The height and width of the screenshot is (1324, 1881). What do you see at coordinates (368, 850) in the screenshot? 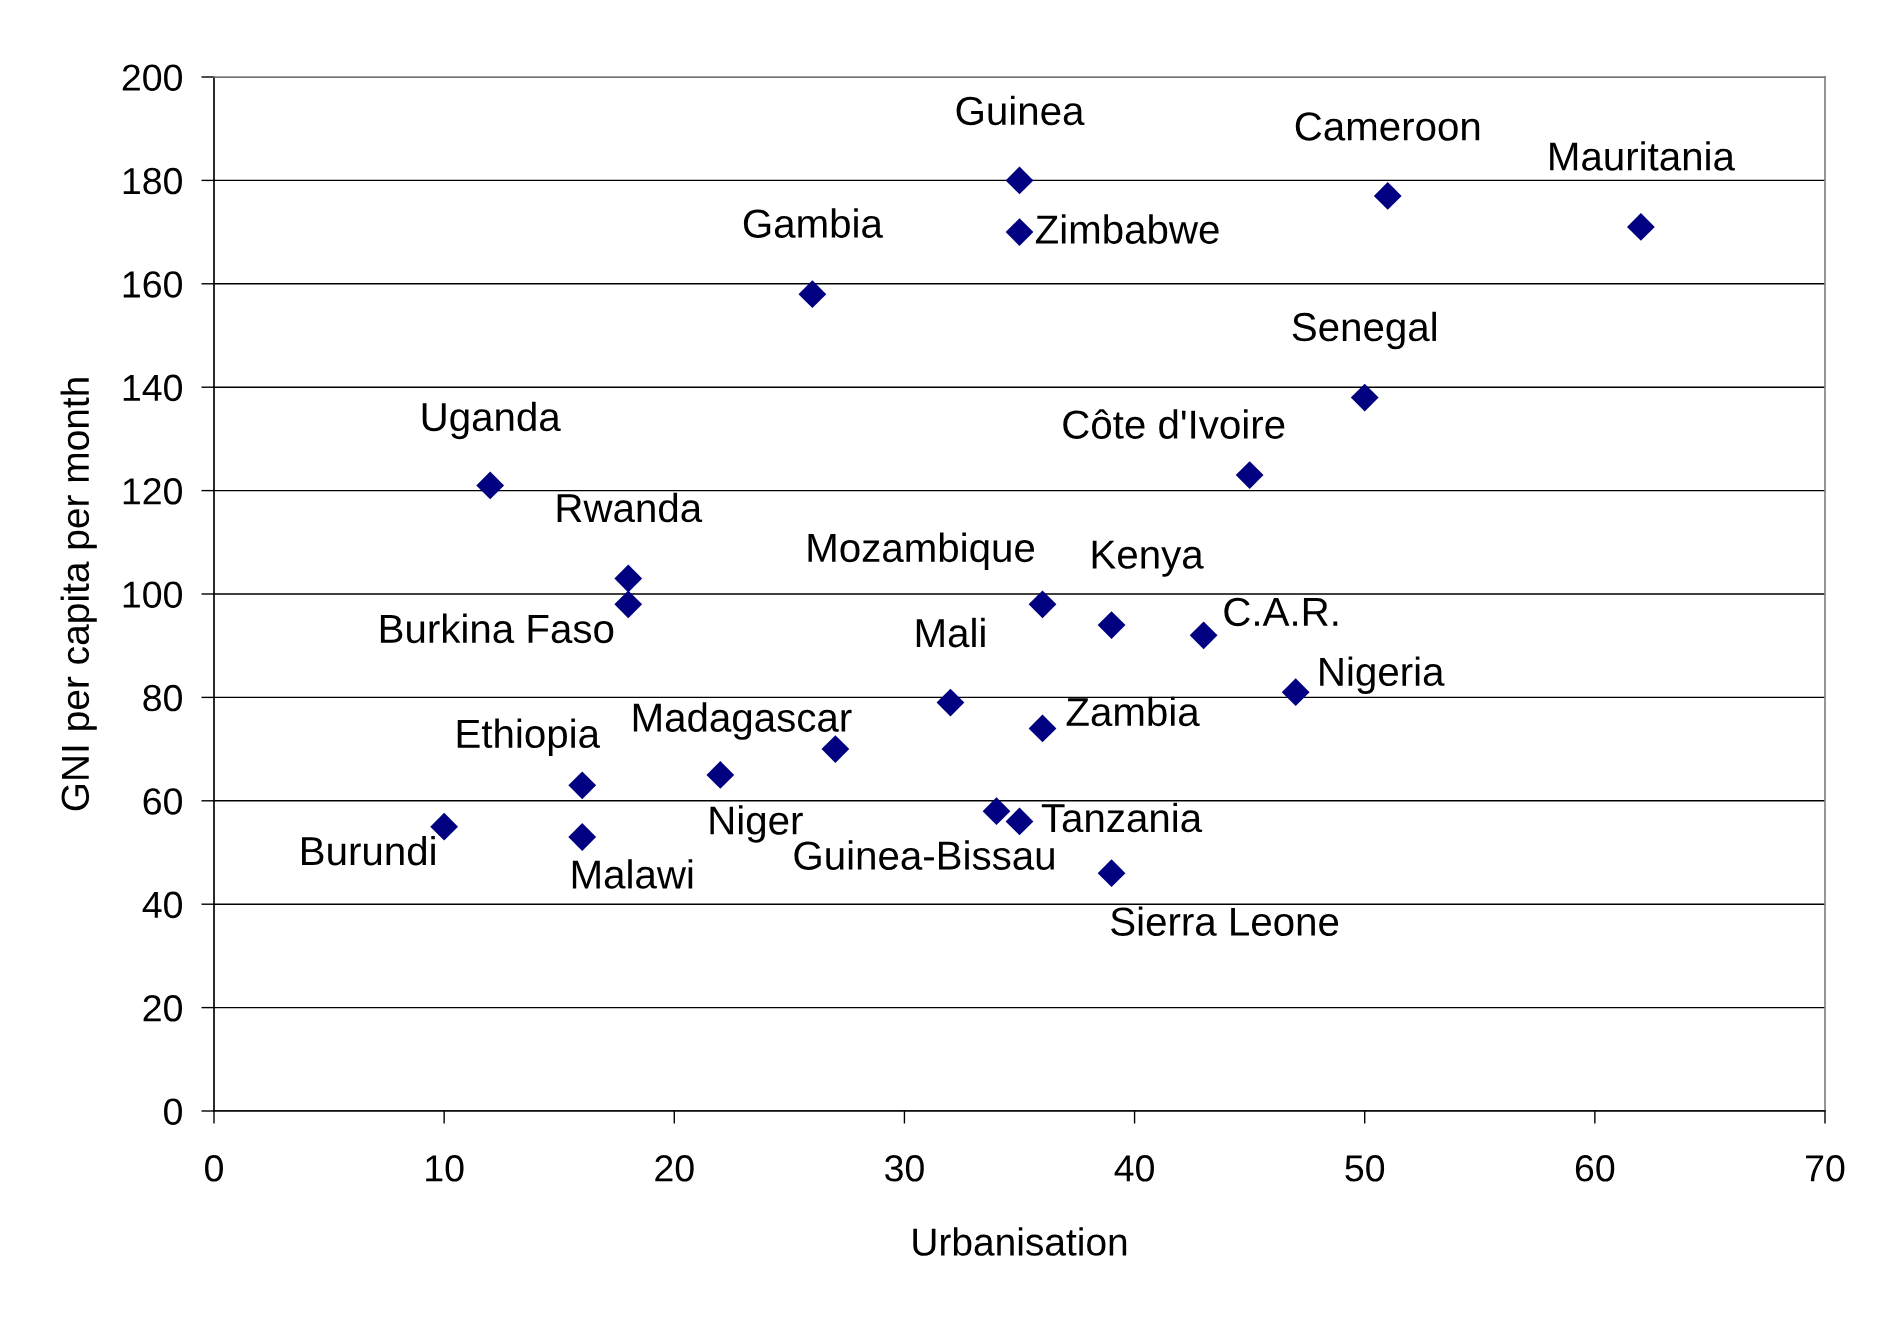
I see `annotation: Burundi` at bounding box center [368, 850].